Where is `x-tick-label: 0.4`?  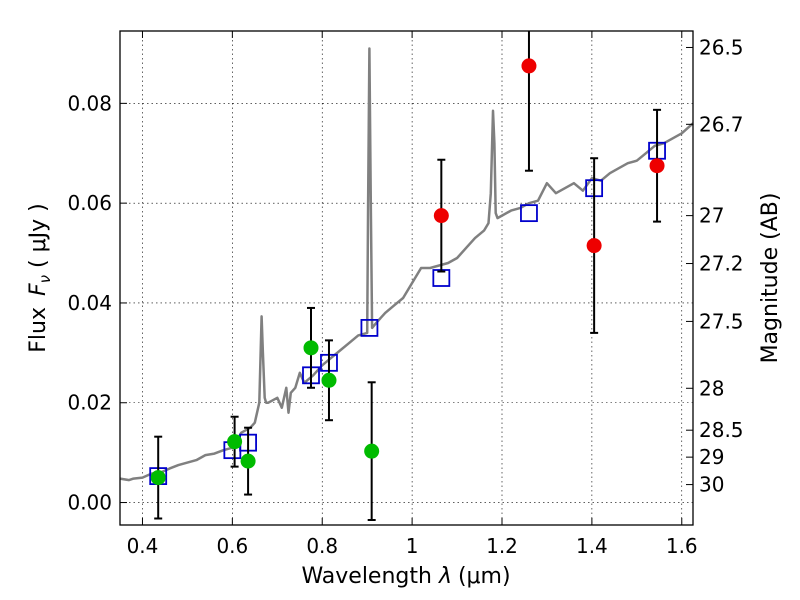 x-tick-label: 0.4 is located at coordinates (143, 546).